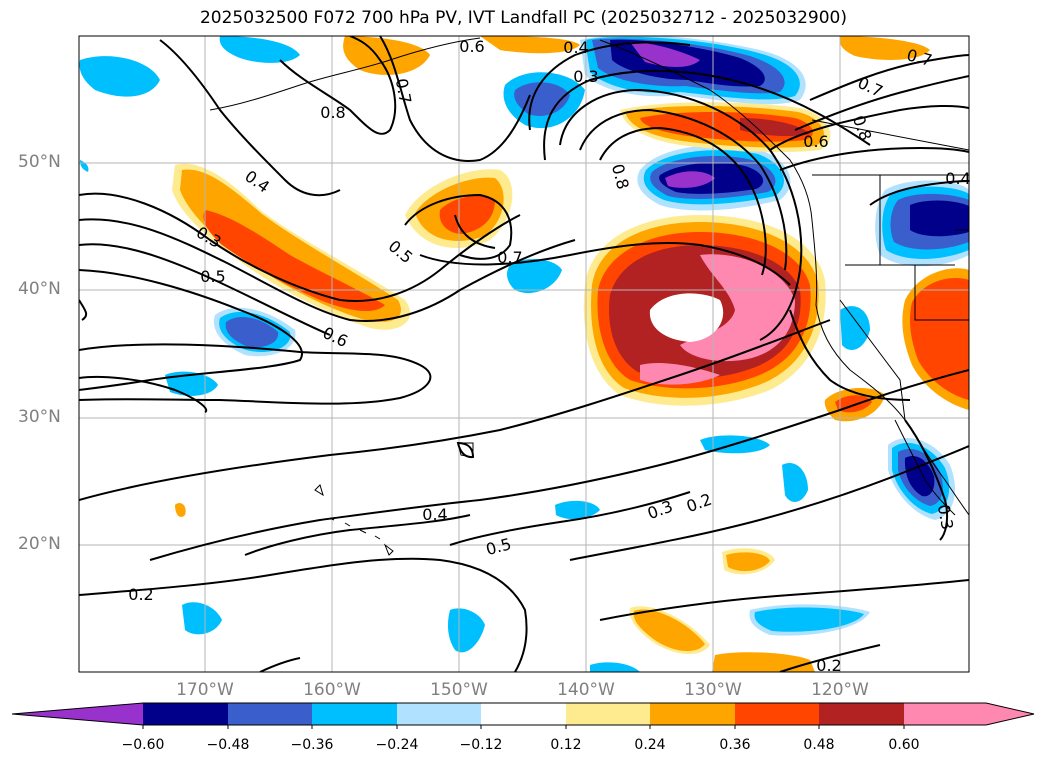 This screenshot has width=1047, height=765. I want to click on colorbar-extend-low, so click(77, 714).